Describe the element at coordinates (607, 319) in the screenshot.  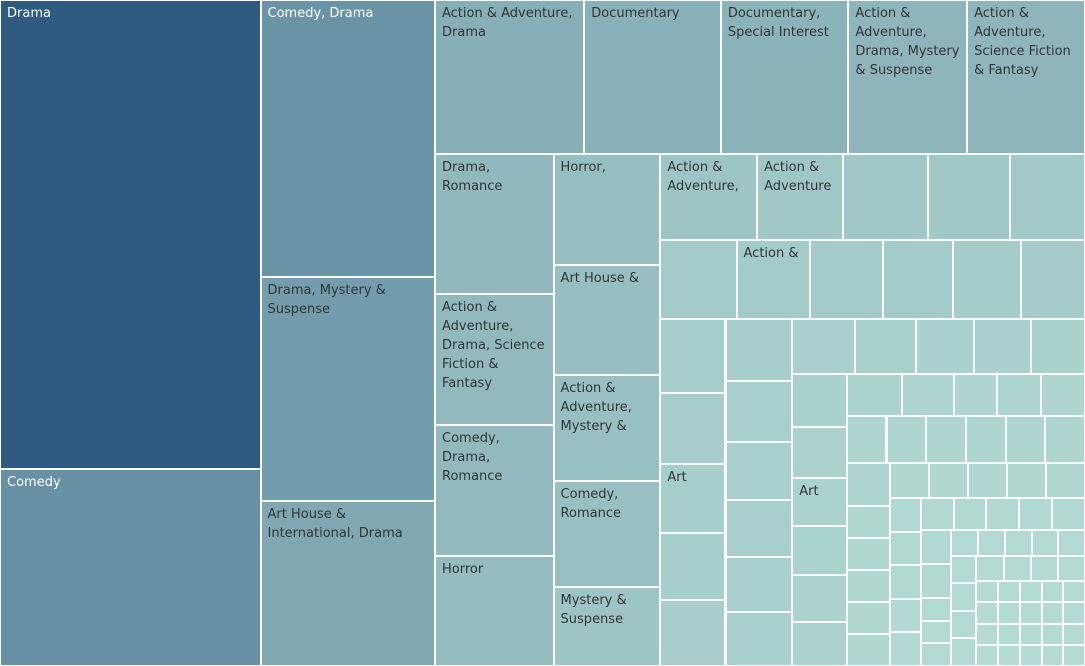
I see `tile: Art House &` at that location.